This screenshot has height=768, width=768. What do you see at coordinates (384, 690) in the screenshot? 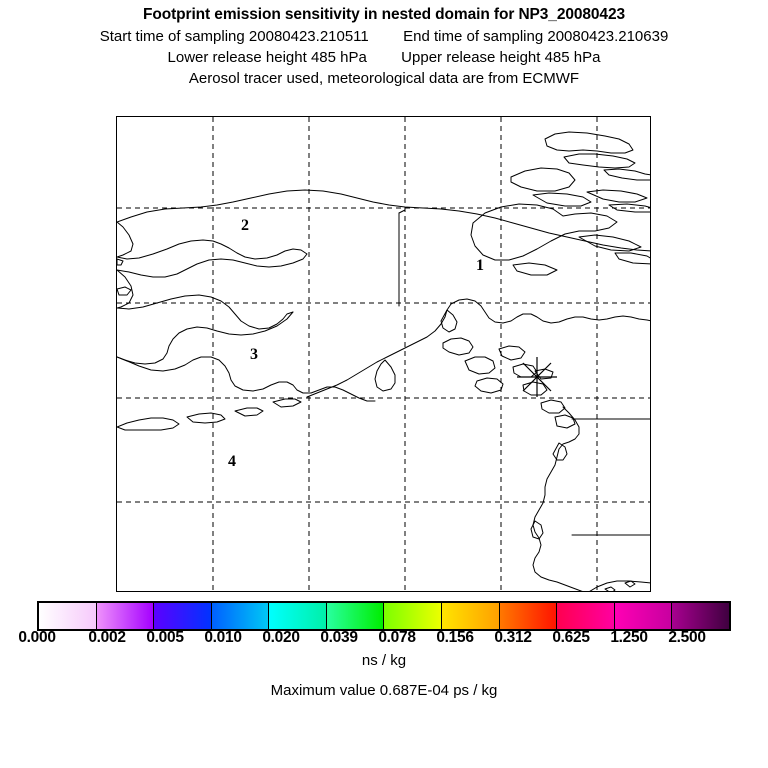
I see `maximum-value-label: Maximum value 0.687E-04 ps / kg` at bounding box center [384, 690].